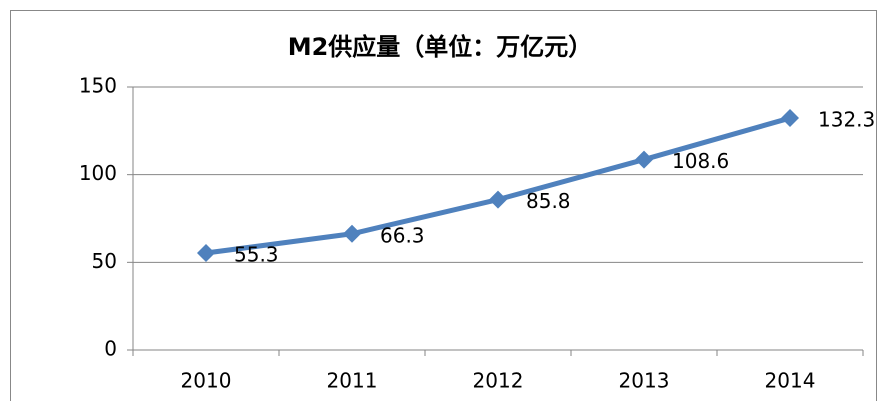 This screenshot has width=881, height=401. I want to click on y-tick-label: 50, so click(104, 261).